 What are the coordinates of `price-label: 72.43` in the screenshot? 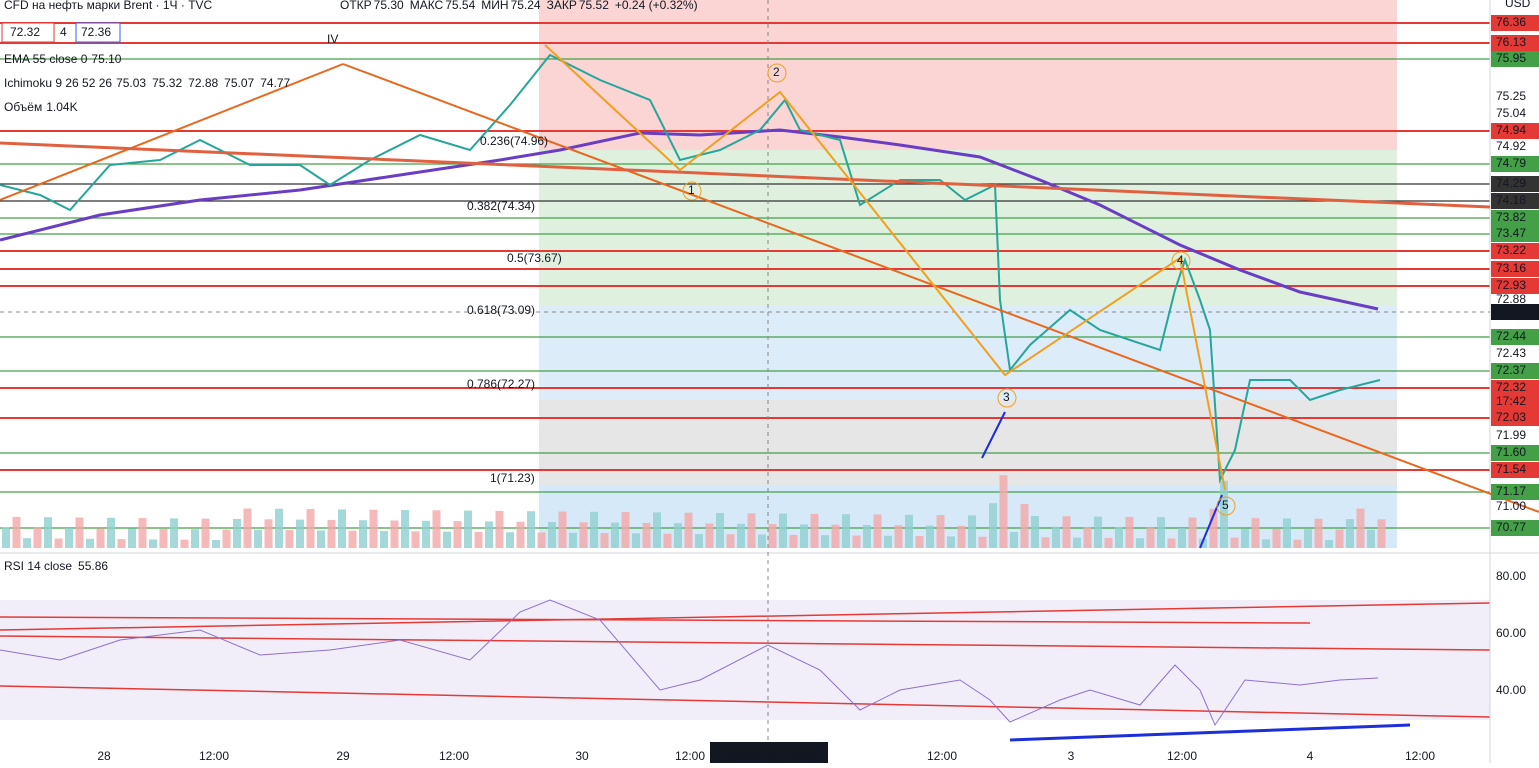 It's located at (1511, 353).